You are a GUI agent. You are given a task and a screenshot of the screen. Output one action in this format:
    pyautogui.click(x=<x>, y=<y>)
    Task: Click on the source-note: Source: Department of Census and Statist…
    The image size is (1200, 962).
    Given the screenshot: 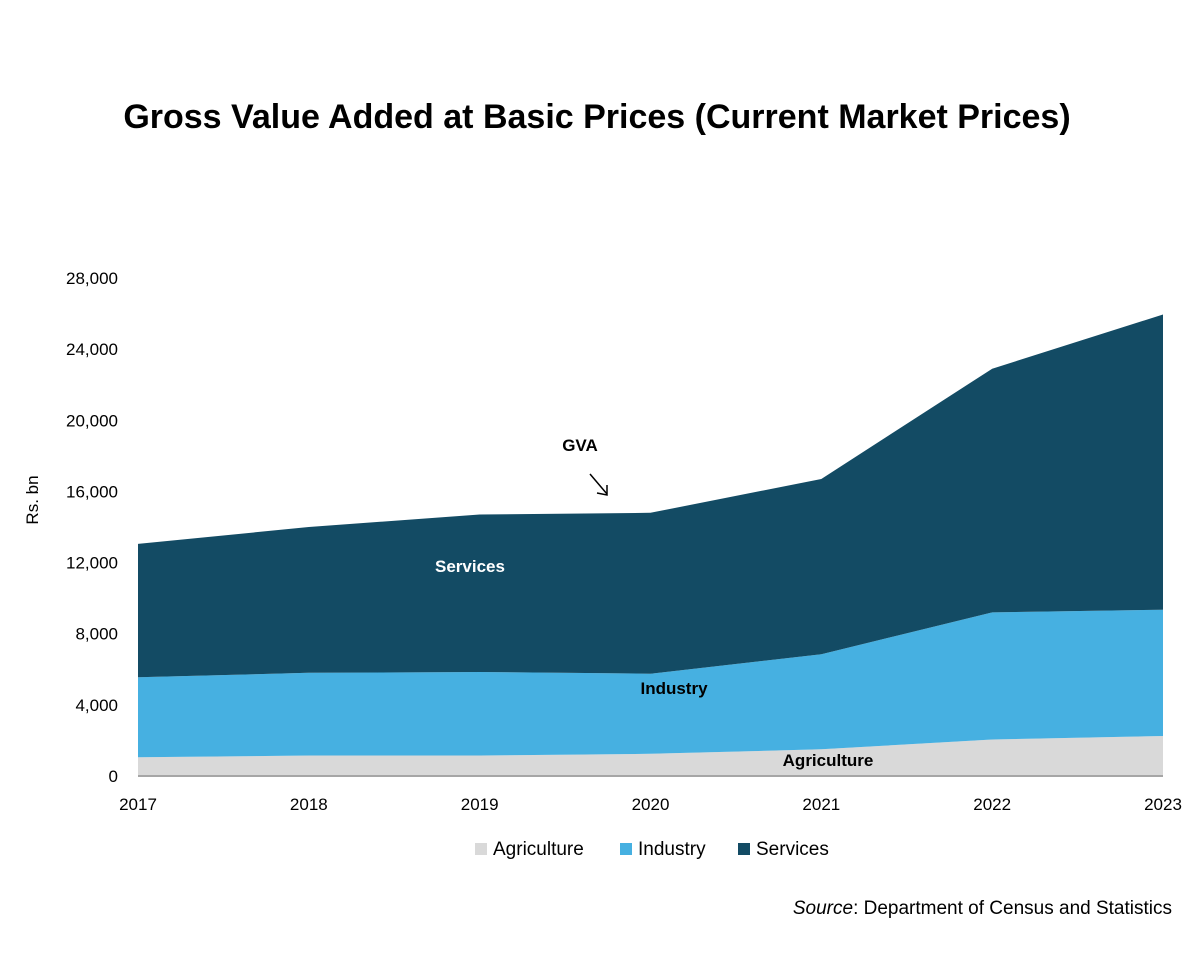 What is the action you would take?
    pyautogui.click(x=982, y=908)
    